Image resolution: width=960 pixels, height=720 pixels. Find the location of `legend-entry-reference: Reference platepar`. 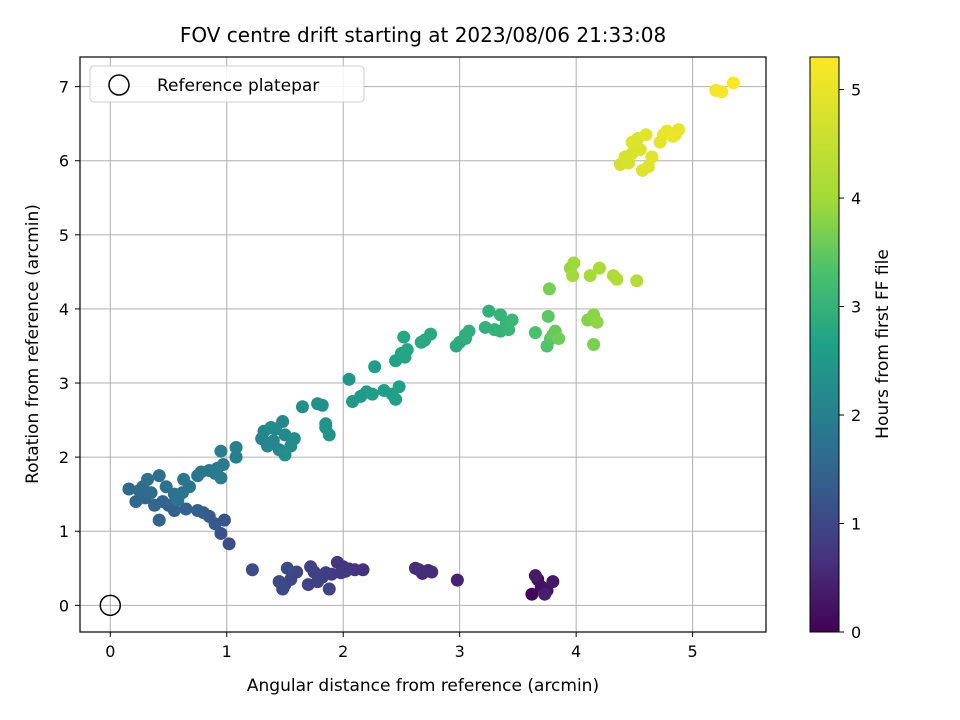

legend-entry-reference: Reference platepar is located at coordinates (238, 86).